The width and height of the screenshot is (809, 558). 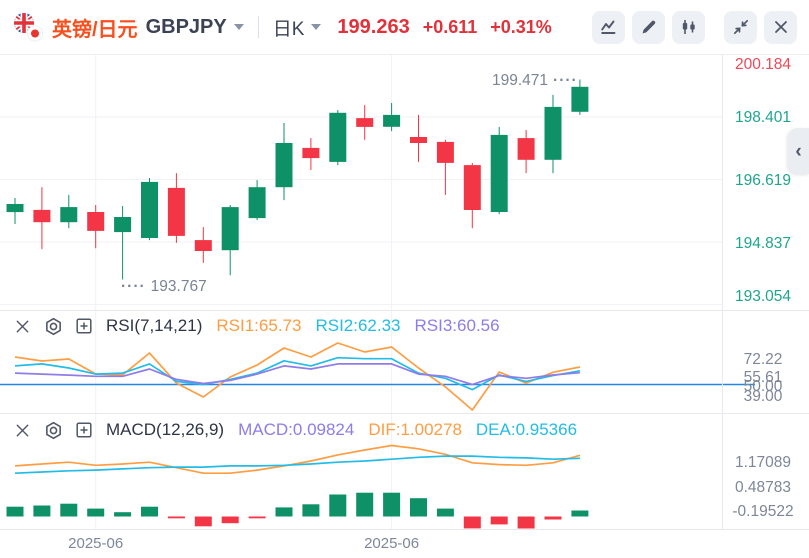 I want to click on collapse-panel-tab: ‹, so click(x=798, y=151).